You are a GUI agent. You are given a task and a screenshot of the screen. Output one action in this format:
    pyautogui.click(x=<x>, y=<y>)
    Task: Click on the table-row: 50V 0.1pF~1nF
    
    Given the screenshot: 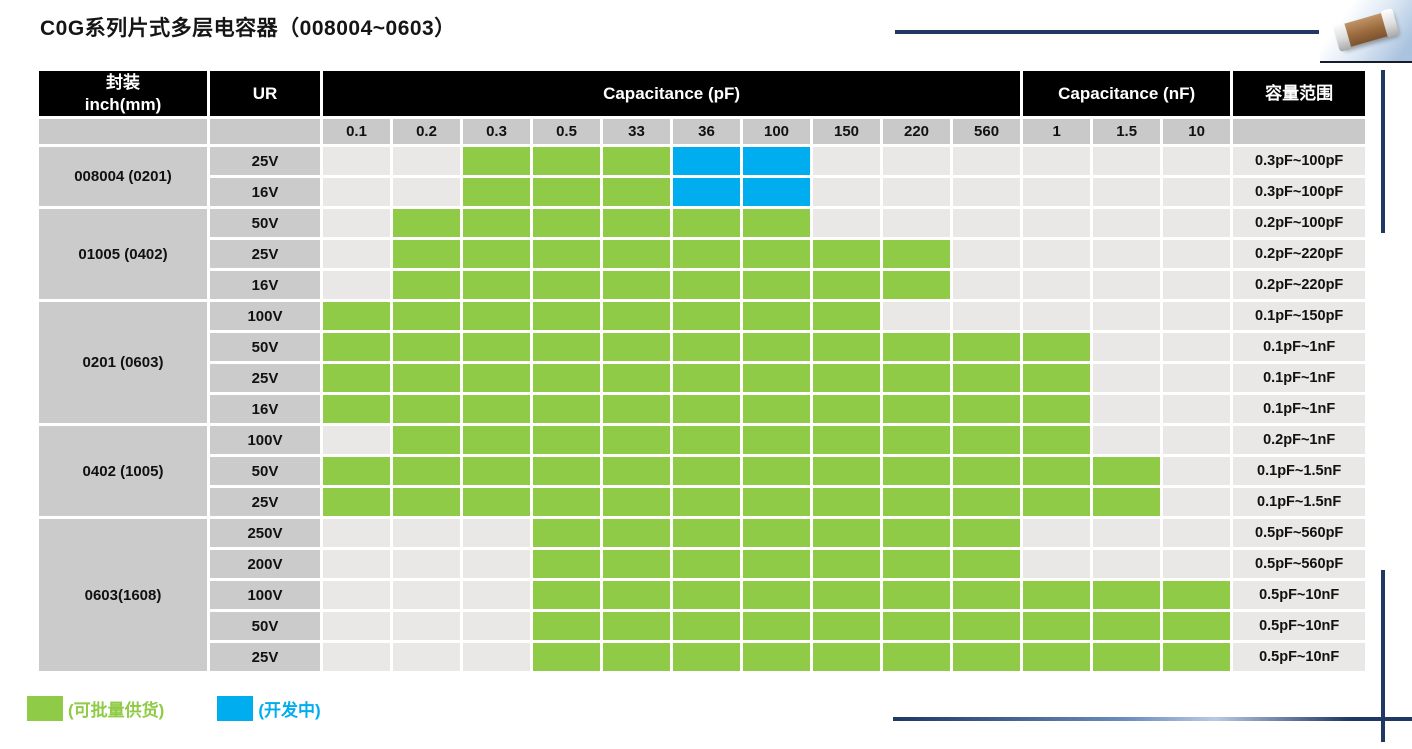 What is the action you would take?
    pyautogui.click(x=702, y=347)
    